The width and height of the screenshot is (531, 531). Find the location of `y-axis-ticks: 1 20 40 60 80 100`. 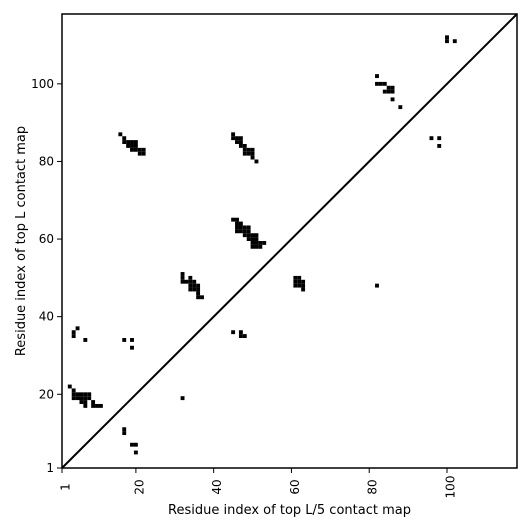

y-axis-ticks: 1 20 40 60 80 100 is located at coordinates (46, 276).